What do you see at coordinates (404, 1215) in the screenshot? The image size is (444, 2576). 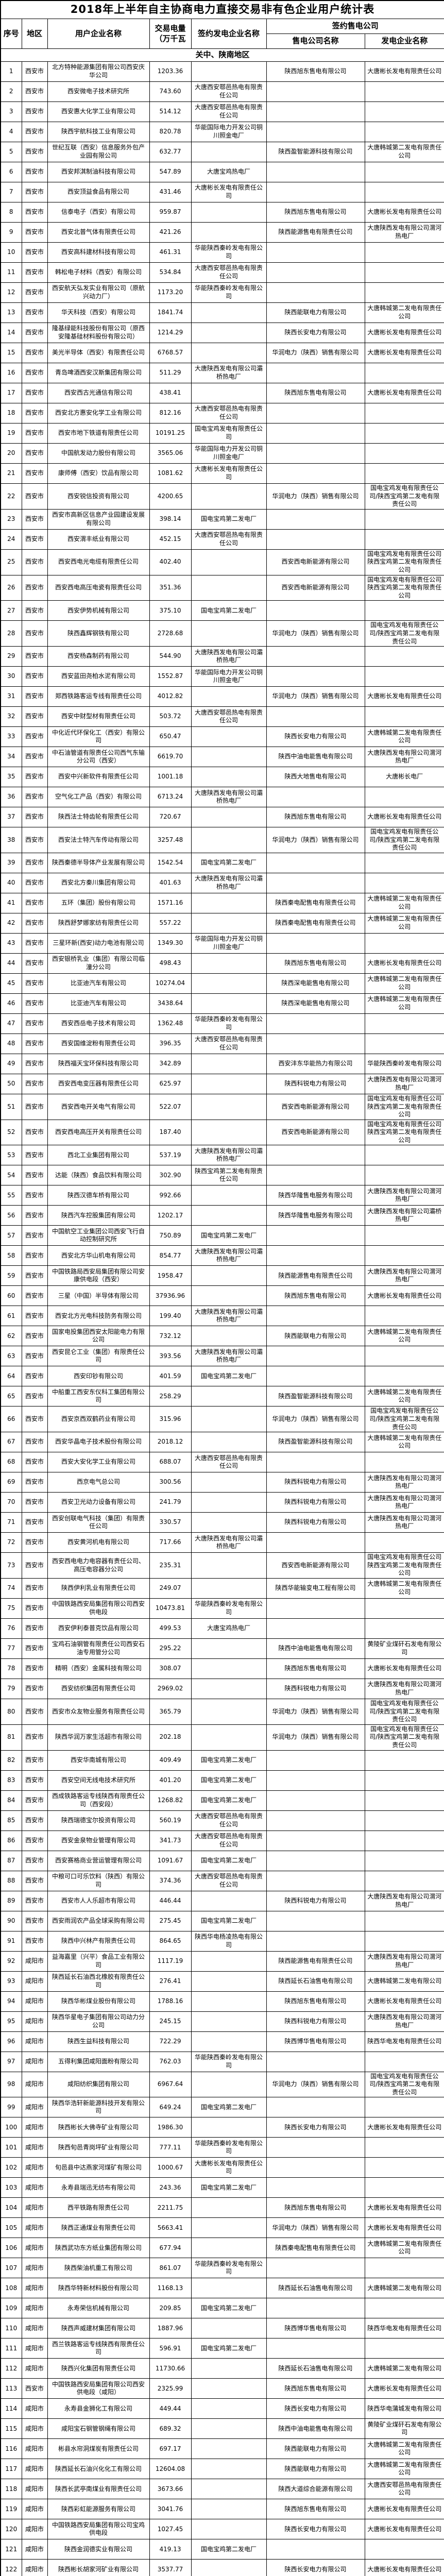 I see `gen-co-cell: 大唐陕西发电有限公司灞桥热电厂` at bounding box center [404, 1215].